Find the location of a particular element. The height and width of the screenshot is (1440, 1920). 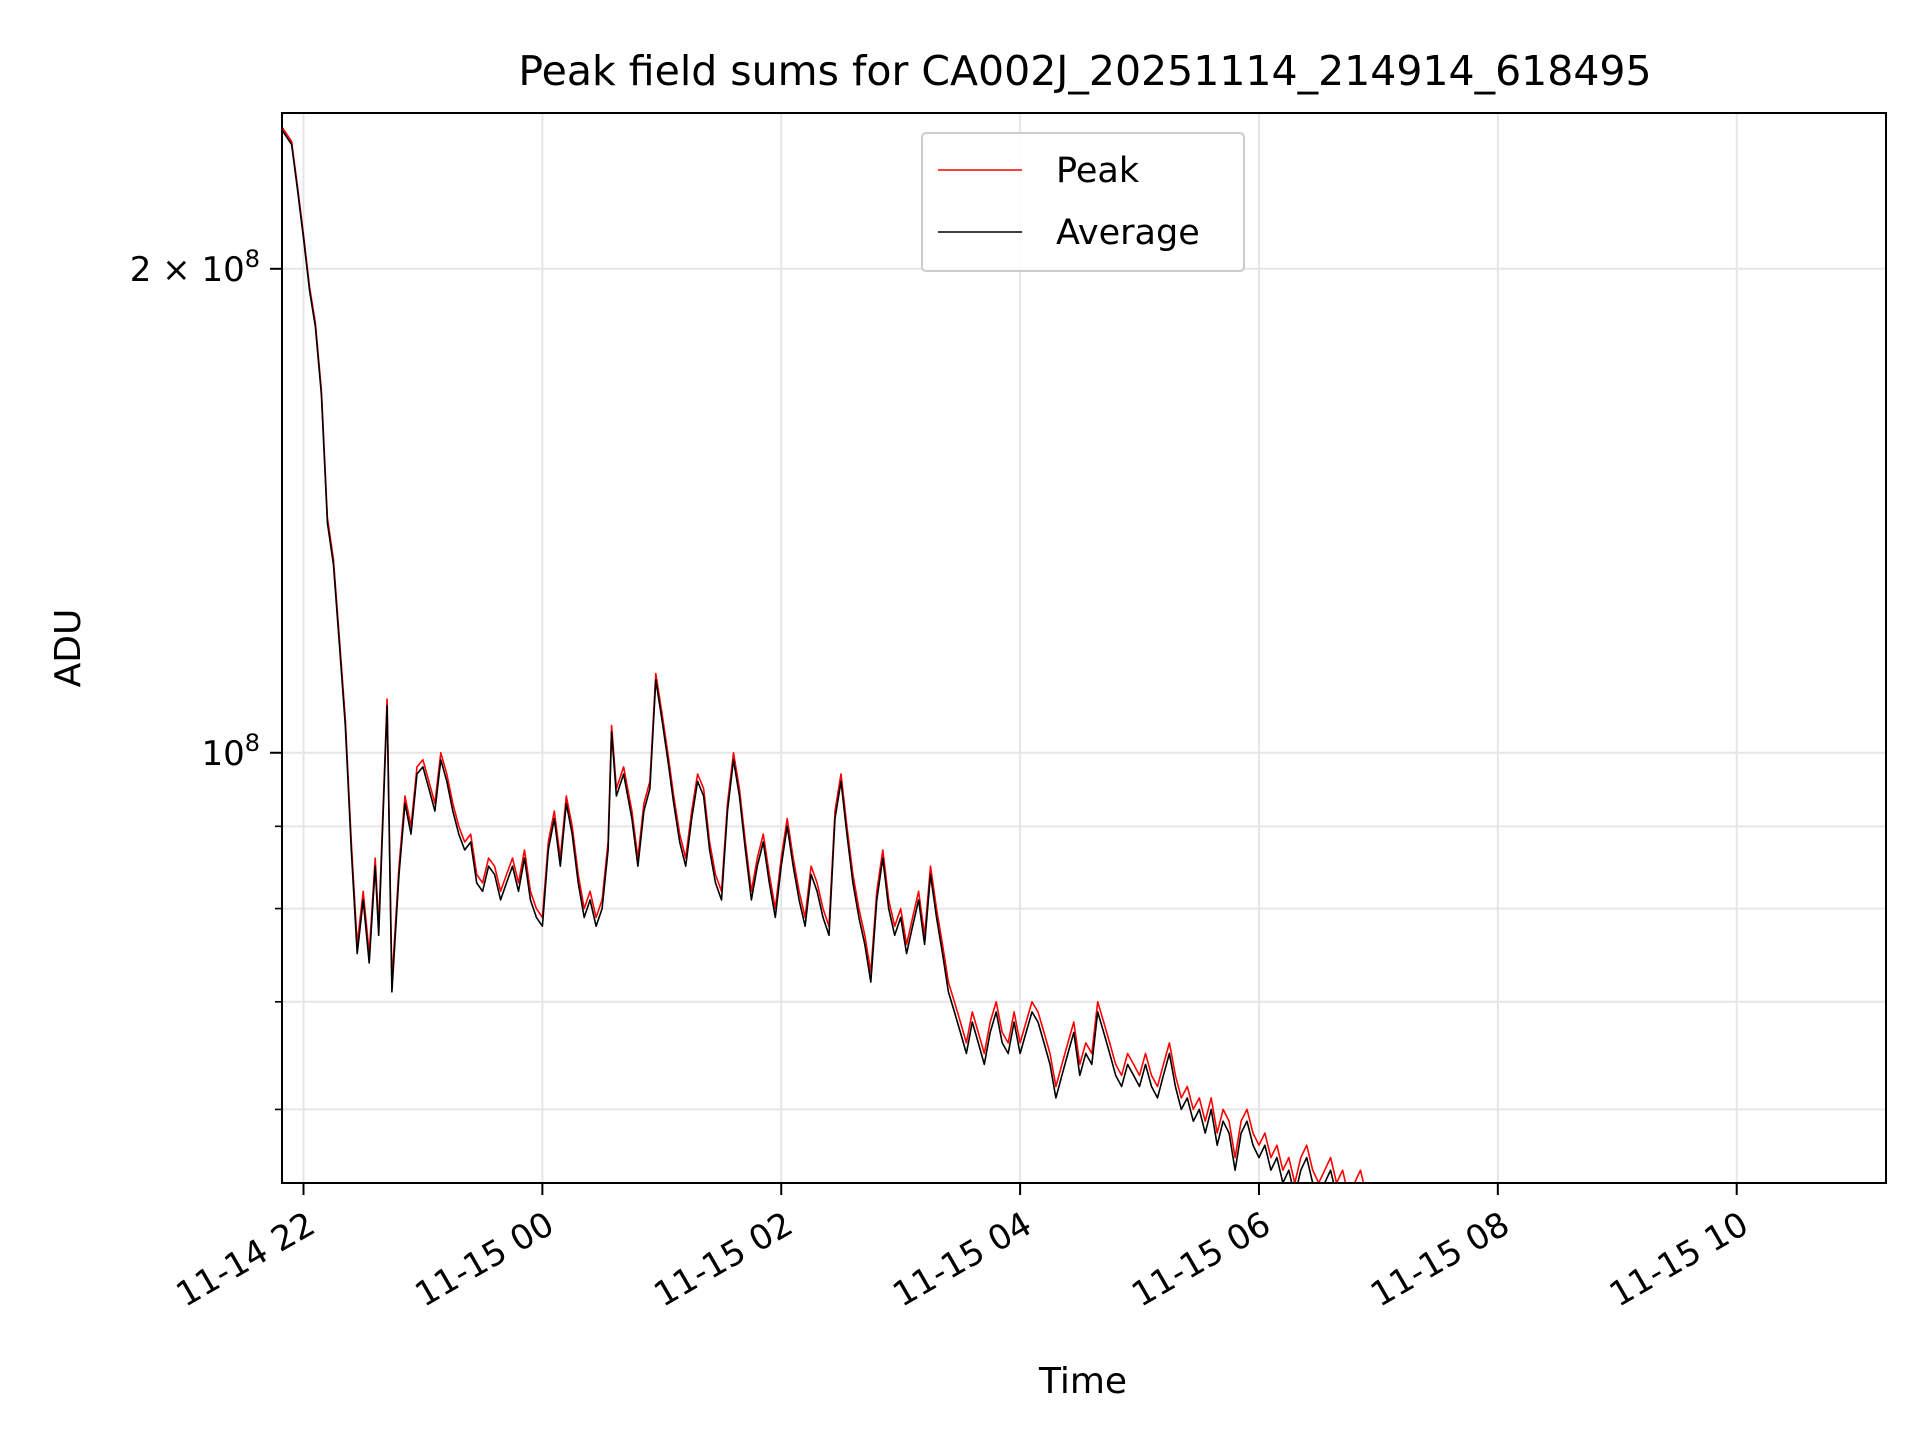

y-tick-label: 2 × 108 is located at coordinates (195, 267).